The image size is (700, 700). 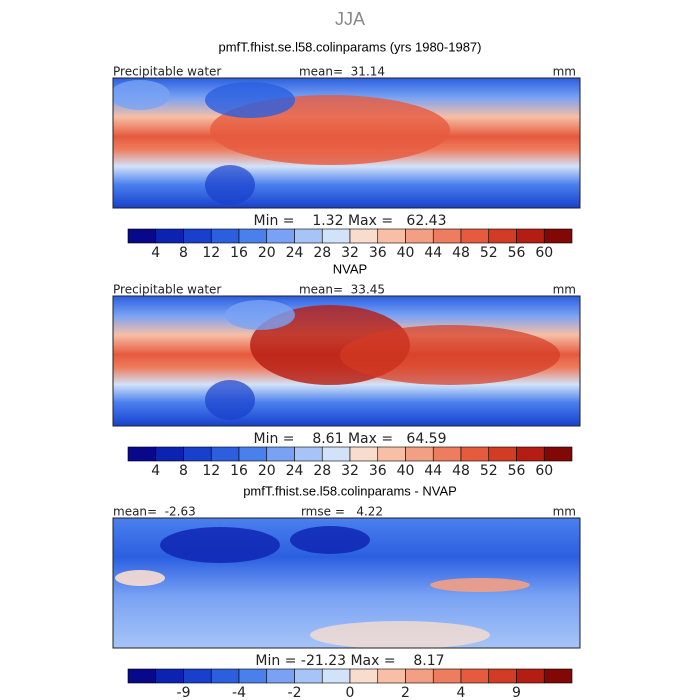 What do you see at coordinates (342, 290) in the screenshot?
I see `center-label: mean= 33.45` at bounding box center [342, 290].